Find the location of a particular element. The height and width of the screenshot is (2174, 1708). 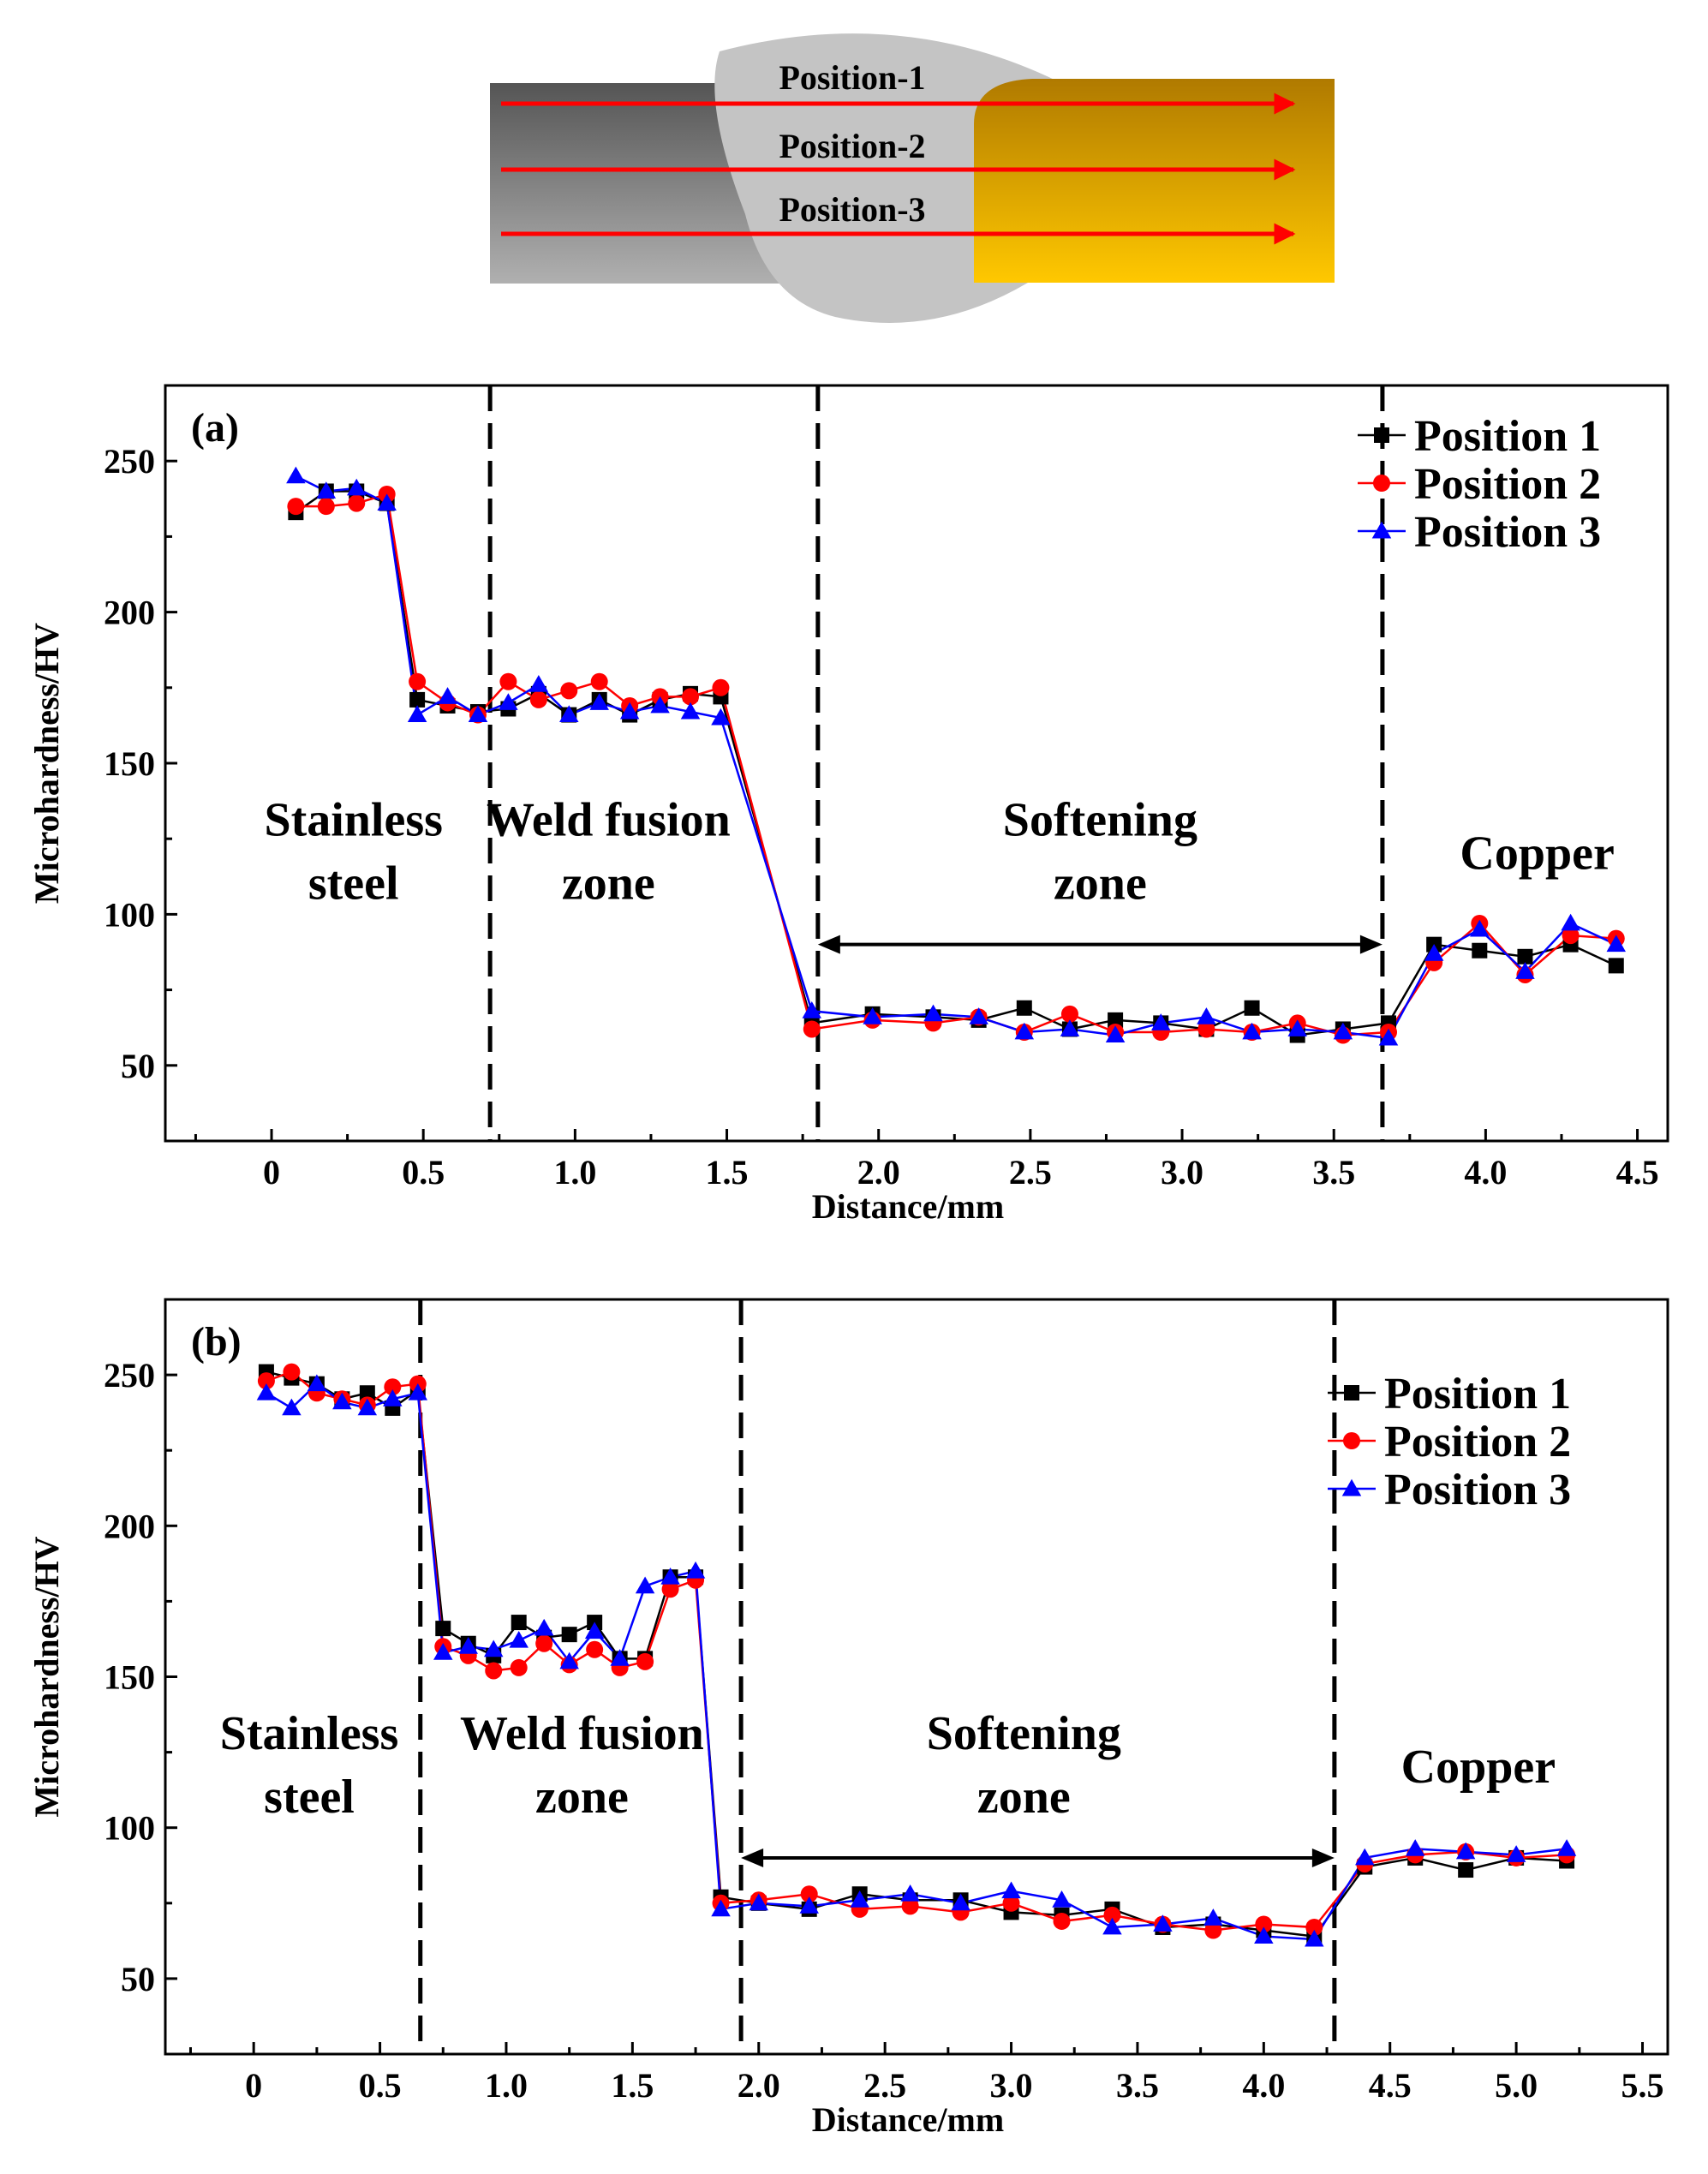

legend-label: Position 3 is located at coordinates (1508, 532).